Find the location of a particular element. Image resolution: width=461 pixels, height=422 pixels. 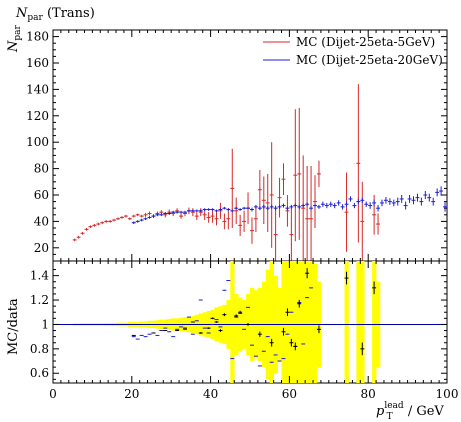

main-ytick-label-2: 60 is located at coordinates (41, 195).